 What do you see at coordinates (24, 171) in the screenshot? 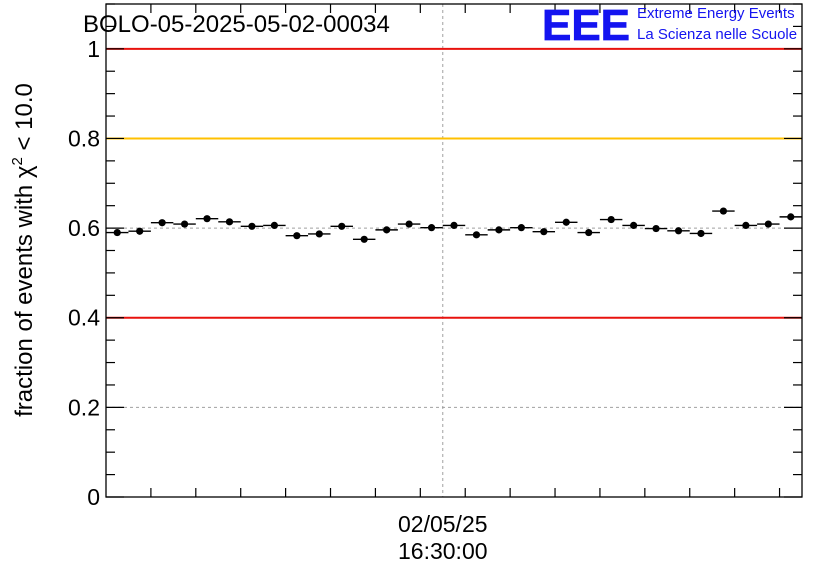
I see `chi-symbol: χ` at bounding box center [24, 171].